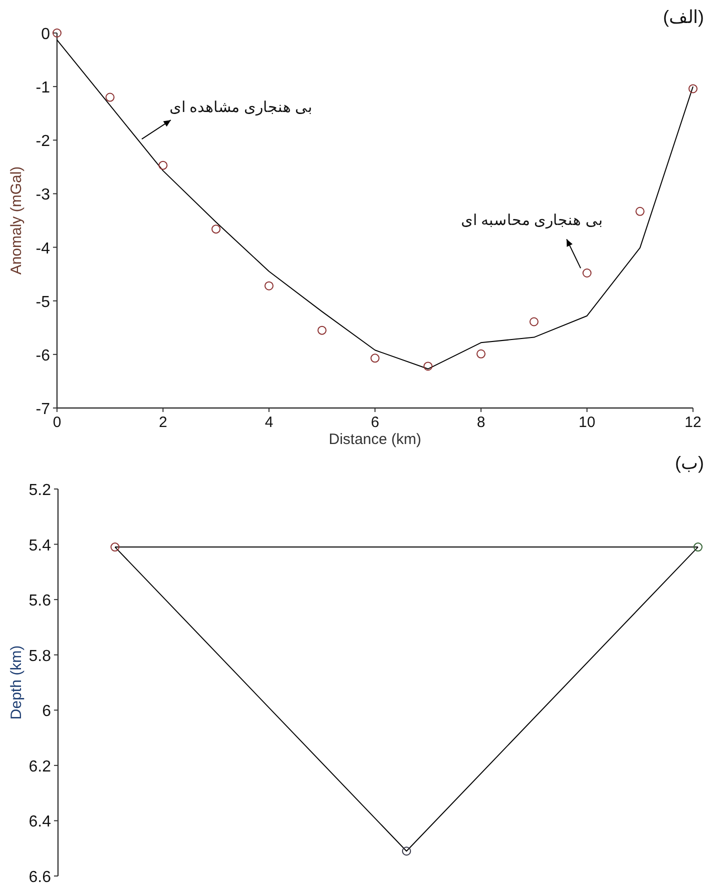 This screenshot has width=707, height=892. Describe the element at coordinates (43, 409) in the screenshot. I see `y-tick-label: -7` at that location.